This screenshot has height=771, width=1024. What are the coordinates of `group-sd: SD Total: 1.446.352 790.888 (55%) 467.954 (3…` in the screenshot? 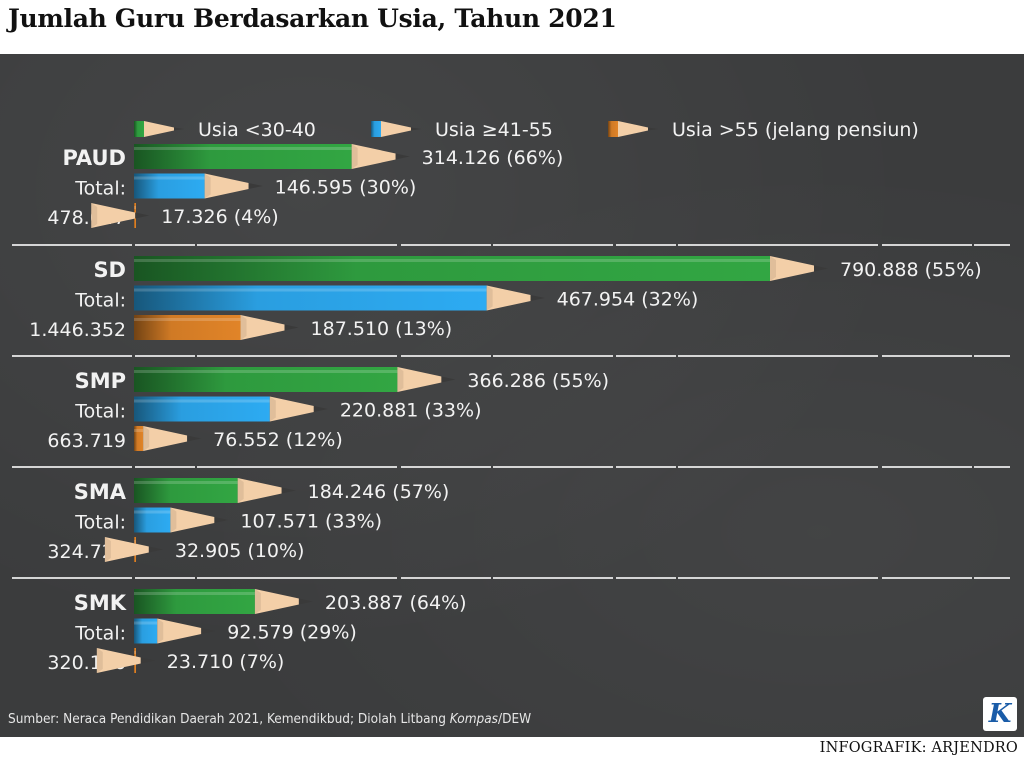 It's located at (505, 299).